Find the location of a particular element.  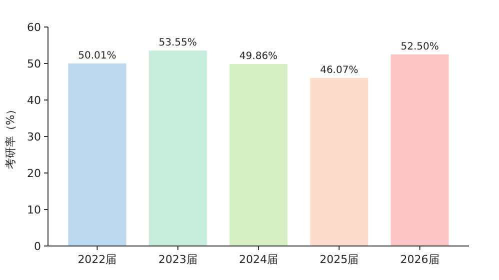

data-label: 46.07% is located at coordinates (339, 70).